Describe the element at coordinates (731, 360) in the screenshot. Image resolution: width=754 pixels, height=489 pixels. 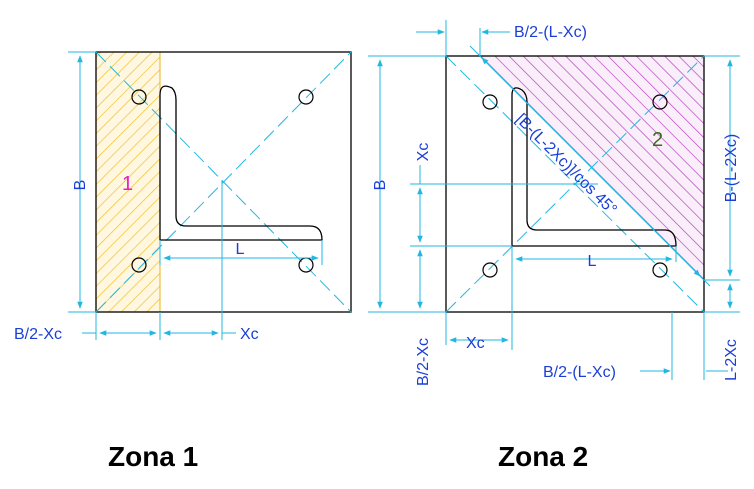
I see `zone2-label-right-bottom: L-2Xc` at that location.